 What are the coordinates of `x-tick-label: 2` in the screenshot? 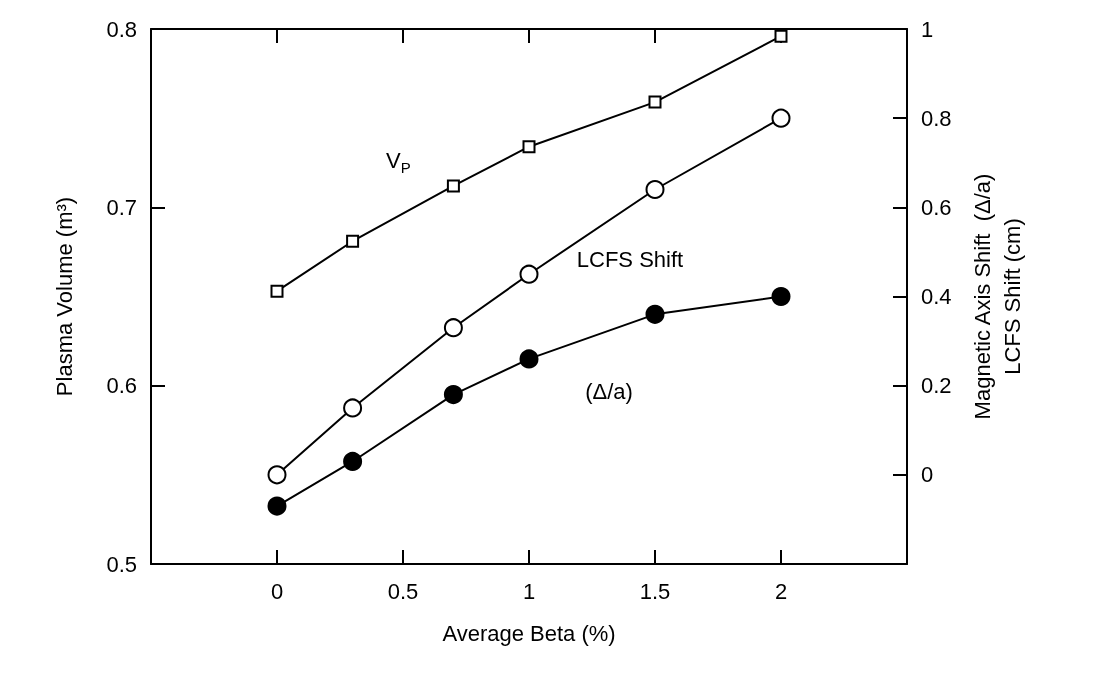 It's located at (781, 591).